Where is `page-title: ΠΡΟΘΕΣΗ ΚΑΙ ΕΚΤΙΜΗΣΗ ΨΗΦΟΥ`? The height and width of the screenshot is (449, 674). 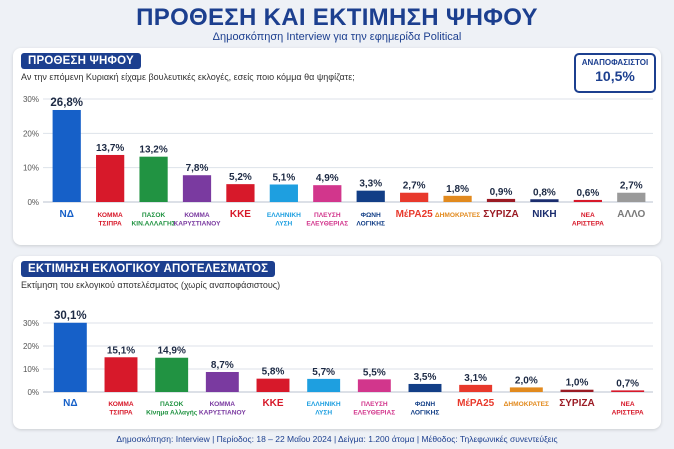
page-title: ΠΡΟΘΕΣΗ ΚΑΙ ΕΚΤΙΜΗΣΗ ΨΗΦΟΥ is located at coordinates (337, 17).